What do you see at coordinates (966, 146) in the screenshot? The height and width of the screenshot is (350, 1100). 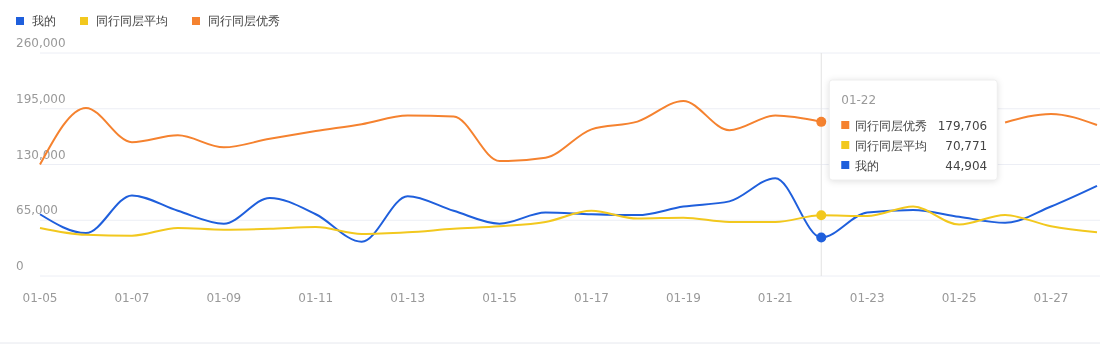 I see `annotation: 70,771` at bounding box center [966, 146].